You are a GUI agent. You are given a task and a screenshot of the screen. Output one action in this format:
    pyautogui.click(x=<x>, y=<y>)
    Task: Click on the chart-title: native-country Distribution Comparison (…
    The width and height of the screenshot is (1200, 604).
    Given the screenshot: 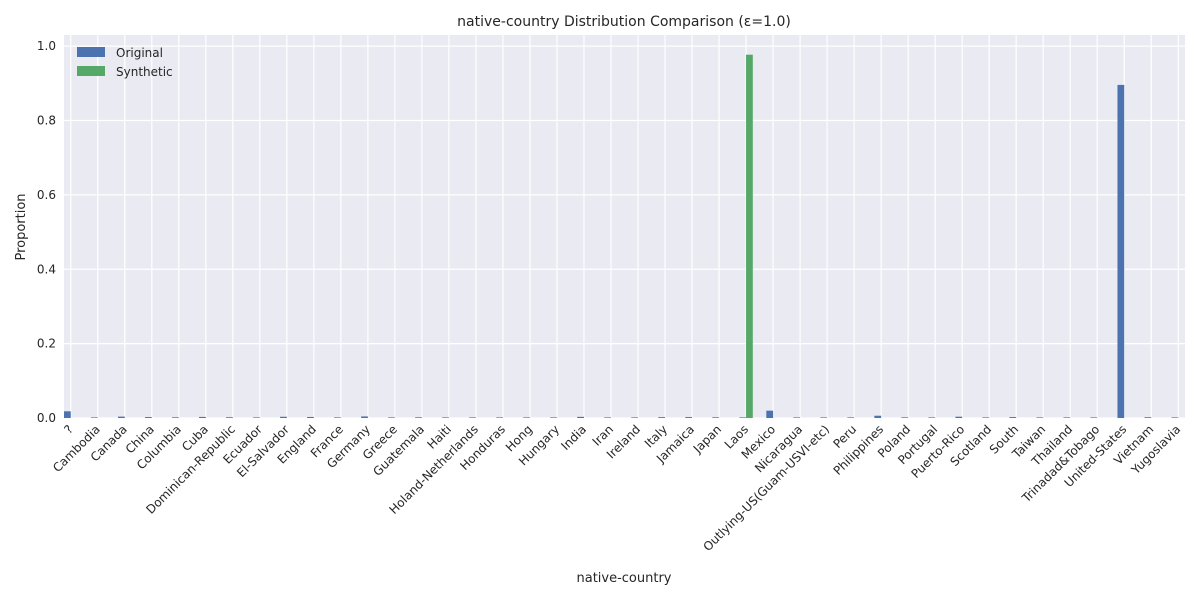 What is the action you would take?
    pyautogui.click(x=624, y=22)
    